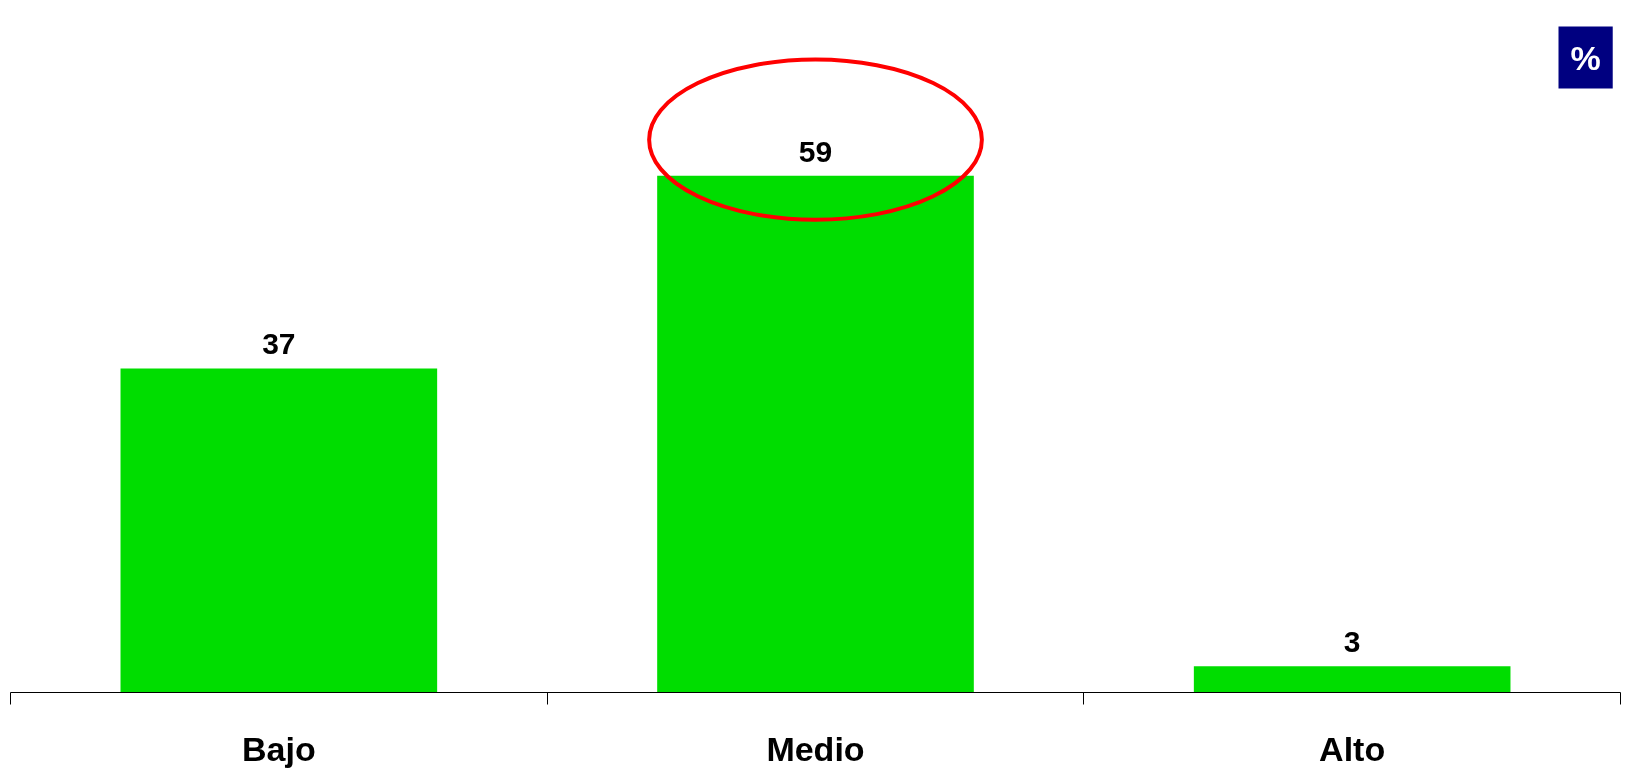 This screenshot has width=1645, height=774. What do you see at coordinates (815, 151) in the screenshot?
I see `data-label: 59` at bounding box center [815, 151].